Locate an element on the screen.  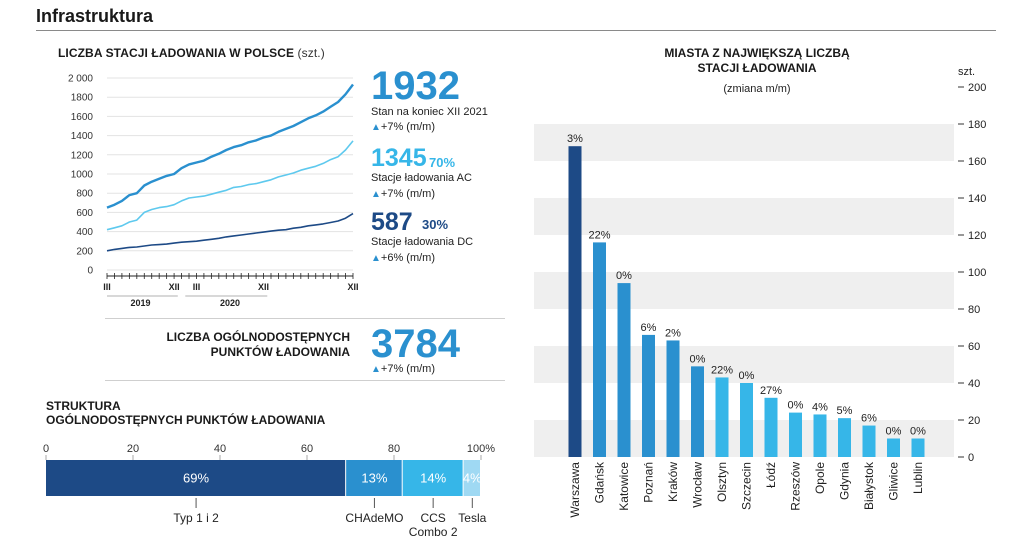
bar-label: 22% is located at coordinates (722, 370).